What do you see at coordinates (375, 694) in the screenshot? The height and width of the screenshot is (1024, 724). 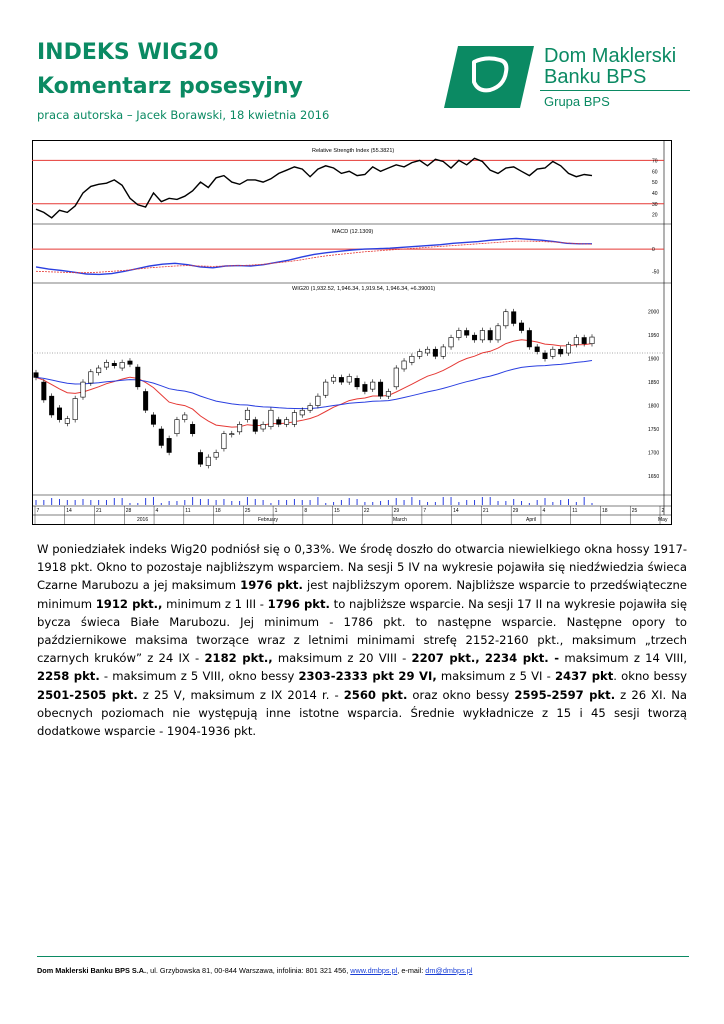 I see `bold-level: 2560 pkt.` at bounding box center [375, 694].